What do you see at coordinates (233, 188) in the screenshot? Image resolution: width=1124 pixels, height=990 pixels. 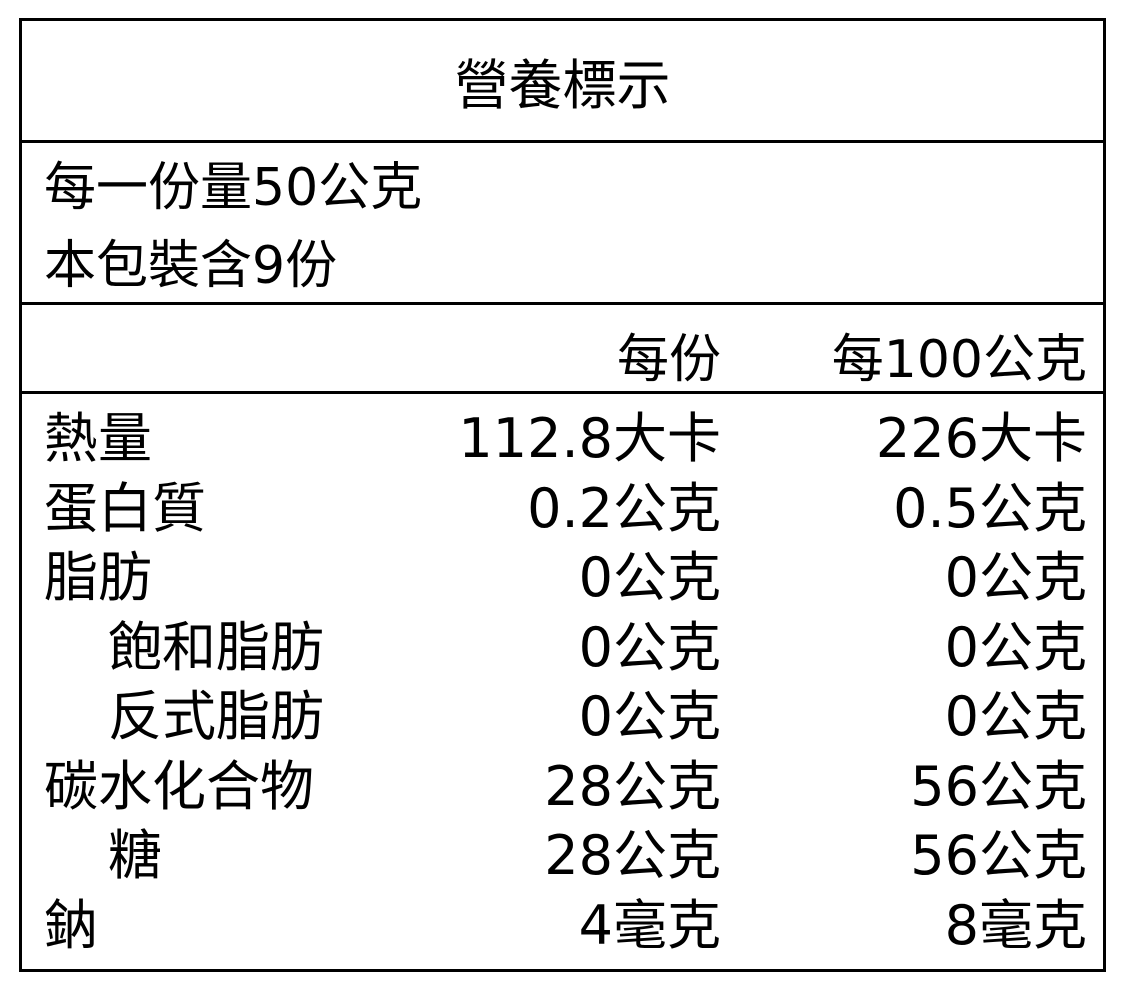 I see `serving-size: 每一份量50公克` at bounding box center [233, 188].